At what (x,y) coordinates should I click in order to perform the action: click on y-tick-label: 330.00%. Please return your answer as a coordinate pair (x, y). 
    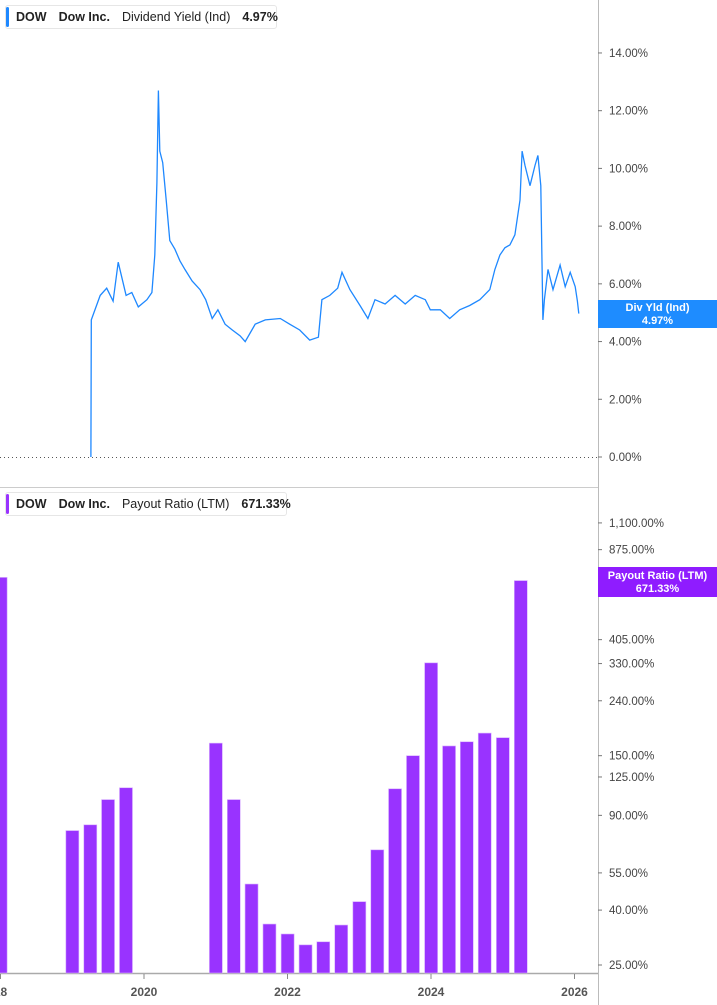
    Looking at the image, I should click on (631, 665).